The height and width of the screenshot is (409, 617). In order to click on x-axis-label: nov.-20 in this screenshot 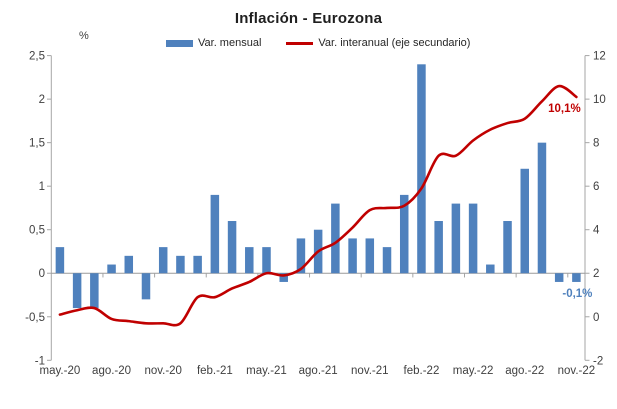, I will do `click(163, 371)`.